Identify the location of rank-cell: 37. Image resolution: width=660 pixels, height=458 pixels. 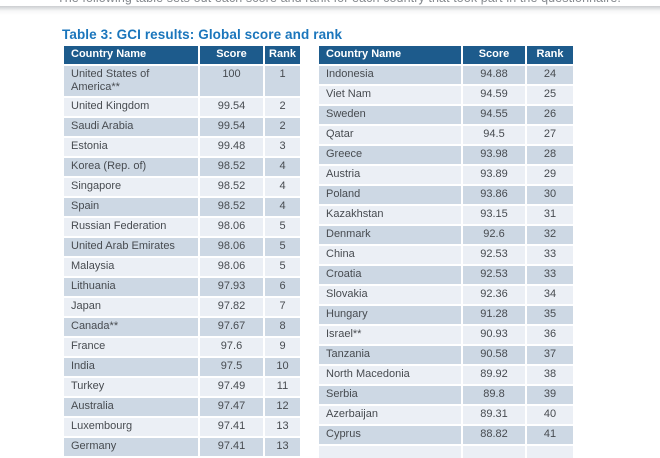
(550, 355).